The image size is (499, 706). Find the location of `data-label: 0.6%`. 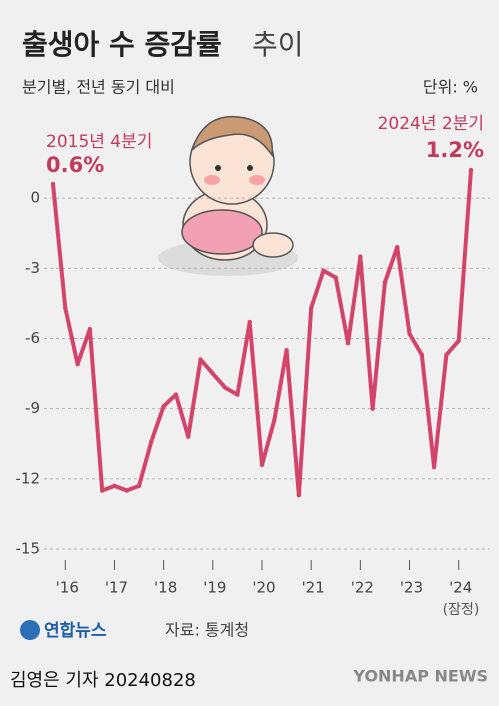

data-label: 0.6% is located at coordinates (75, 165).